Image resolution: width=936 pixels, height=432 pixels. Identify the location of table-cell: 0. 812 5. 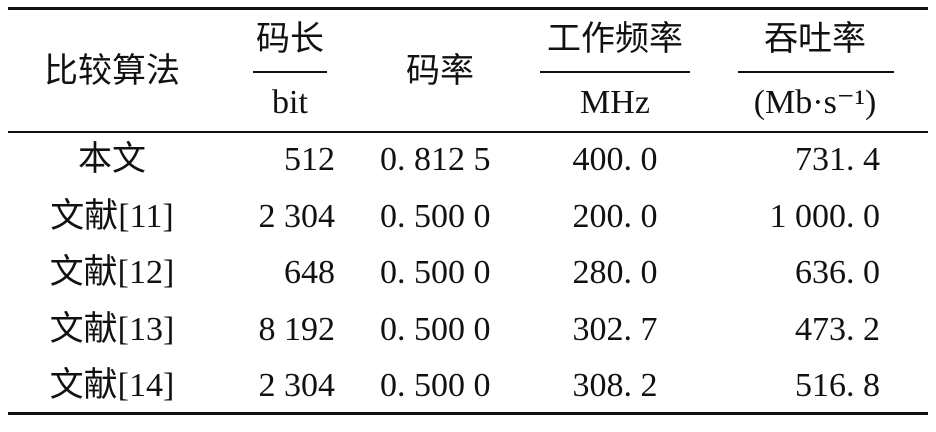
(435, 159).